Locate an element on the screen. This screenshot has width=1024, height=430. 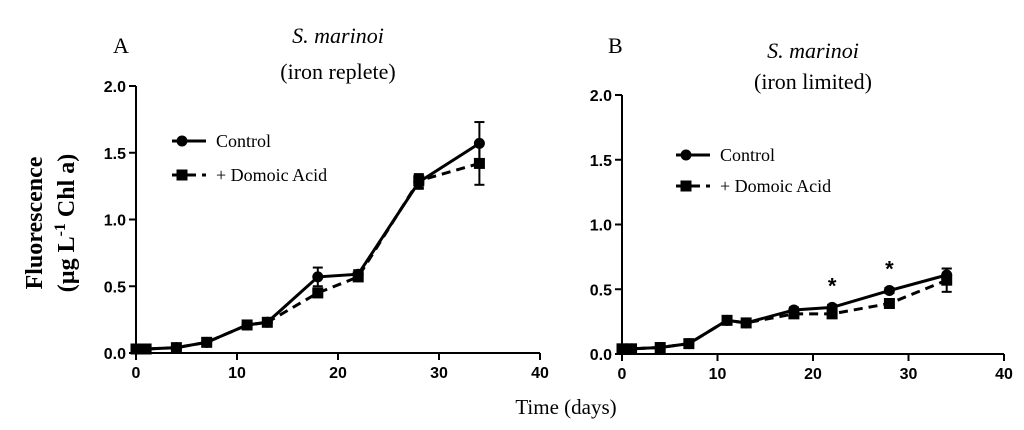
series-domoic-acid is located at coordinates (784, 311).